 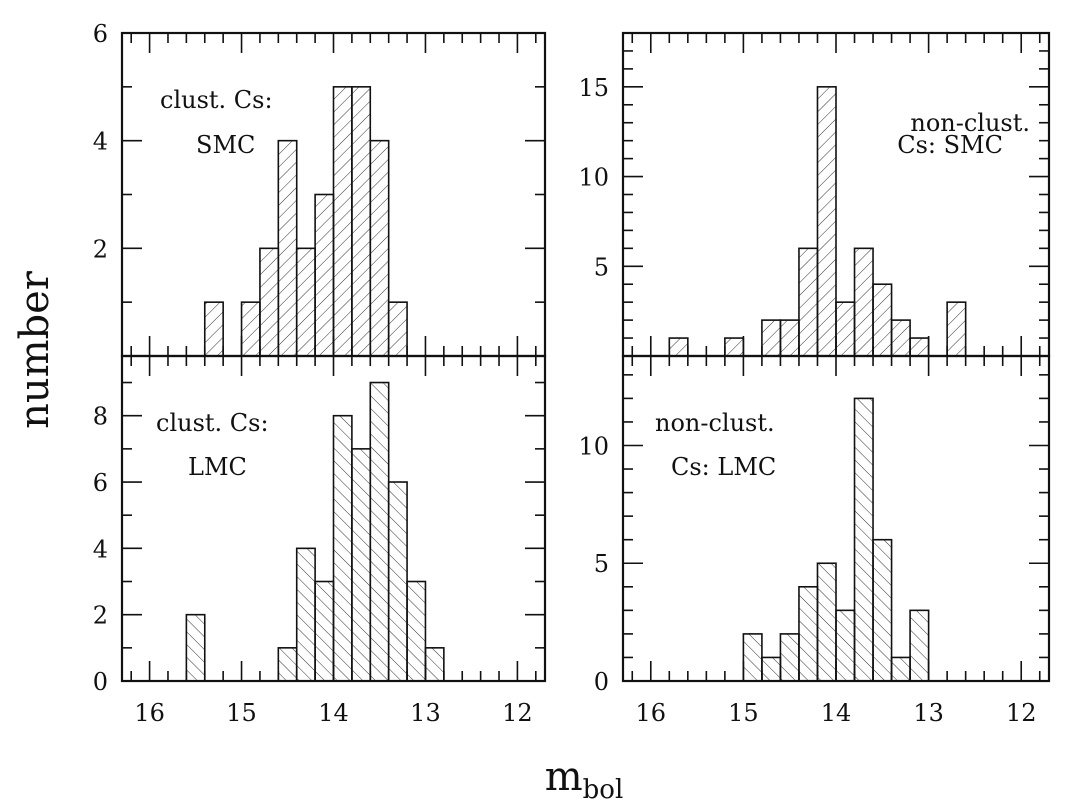 What do you see at coordinates (603, 790) in the screenshot?
I see `x-axis-label-subscript: bol` at bounding box center [603, 790].